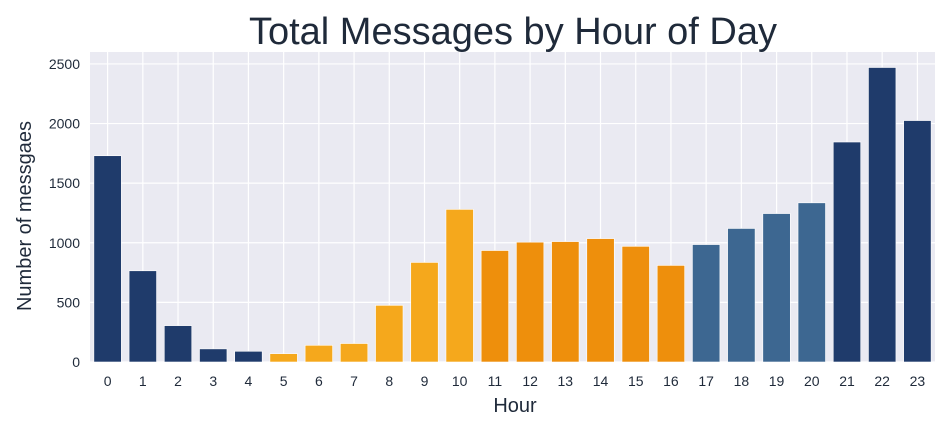 Image resolution: width=948 pixels, height=427 pixels. Describe the element at coordinates (812, 381) in the screenshot. I see `x-tick-label: 20` at that location.